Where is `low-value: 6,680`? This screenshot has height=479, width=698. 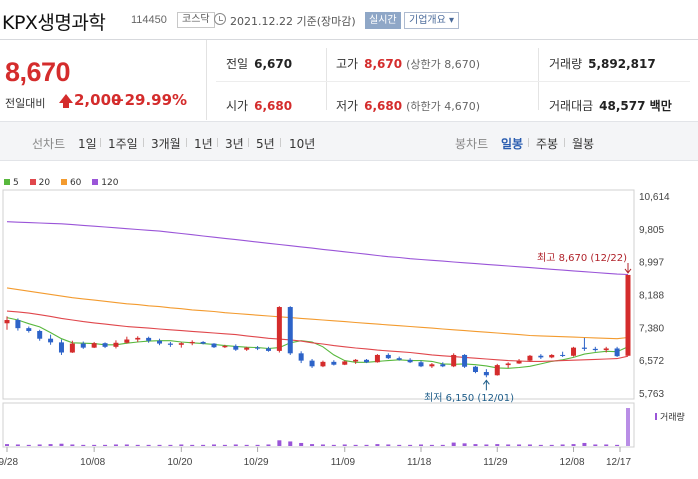 low-value: 6,680 is located at coordinates (383, 106).